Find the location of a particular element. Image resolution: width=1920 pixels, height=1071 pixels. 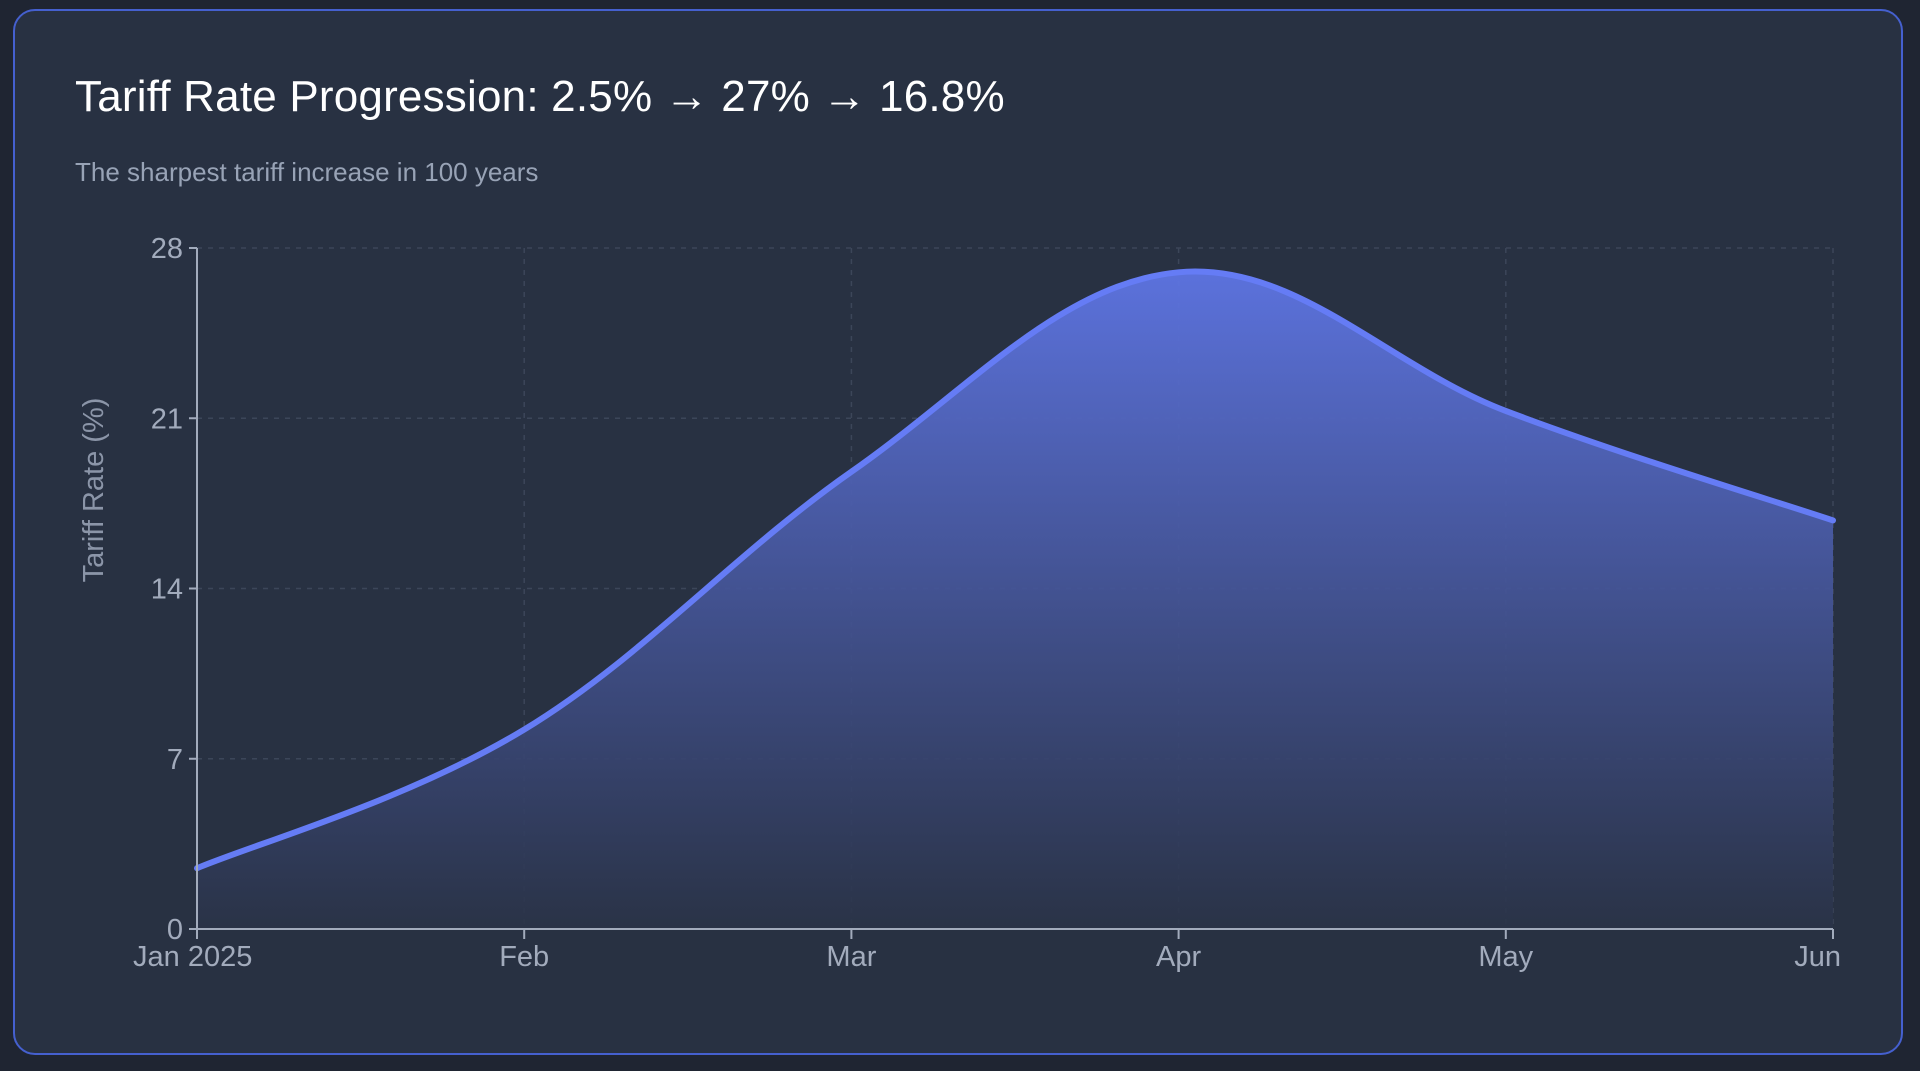

y-tick-label: 7 is located at coordinates (175, 760).